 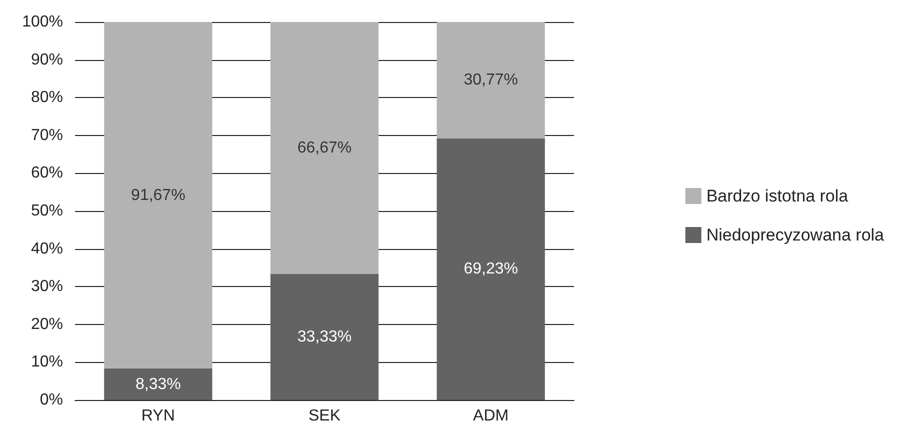 I want to click on y-tick-label: 30%, so click(x=46, y=287).